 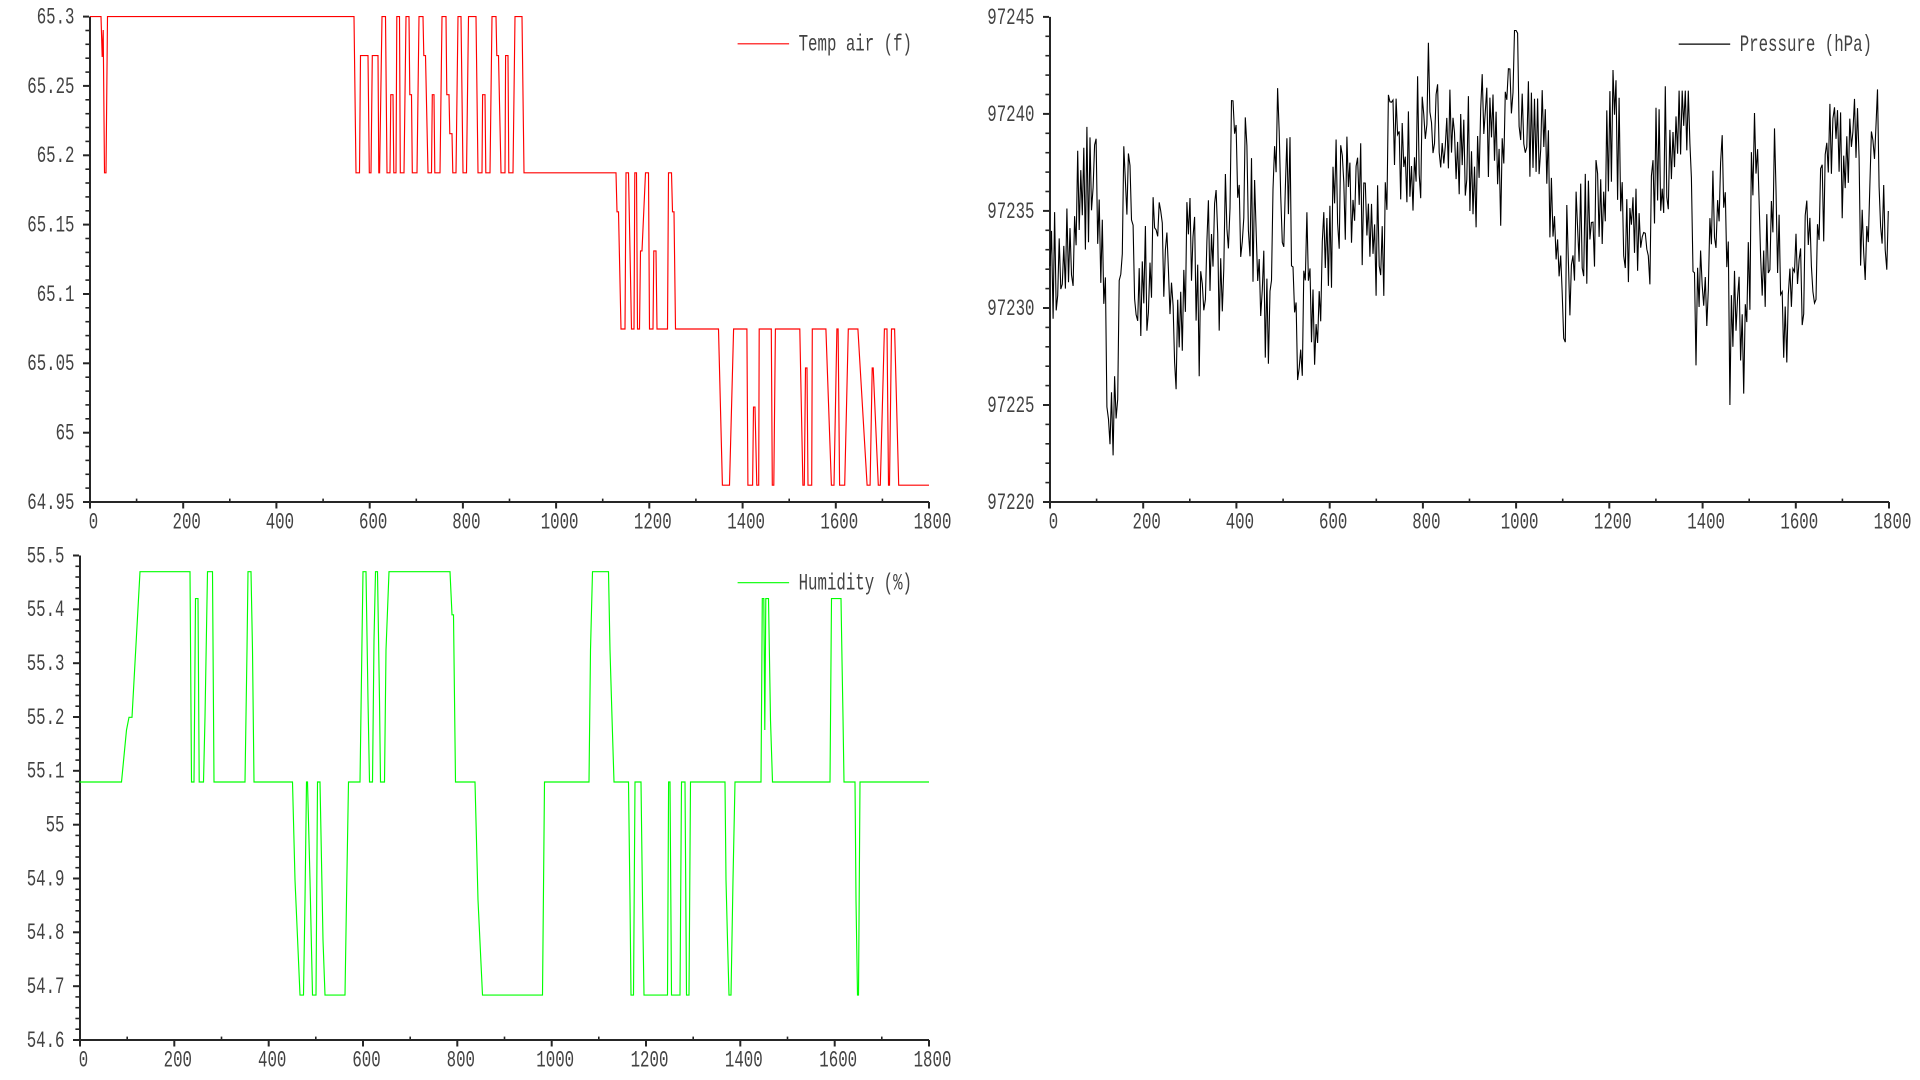 What do you see at coordinates (50, 503) in the screenshot?
I see `svg-text: 64.95` at bounding box center [50, 503].